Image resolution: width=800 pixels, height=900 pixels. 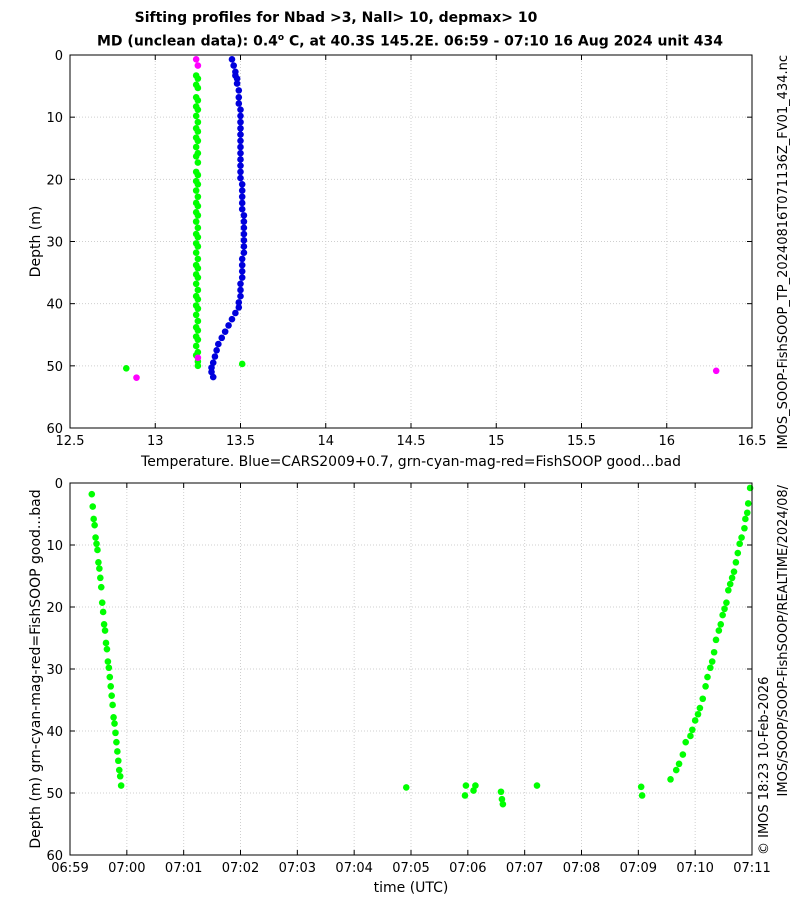 What do you see at coordinates (752, 441) in the screenshot?
I see `temp-x-tick-label: 16.5` at bounding box center [752, 441].